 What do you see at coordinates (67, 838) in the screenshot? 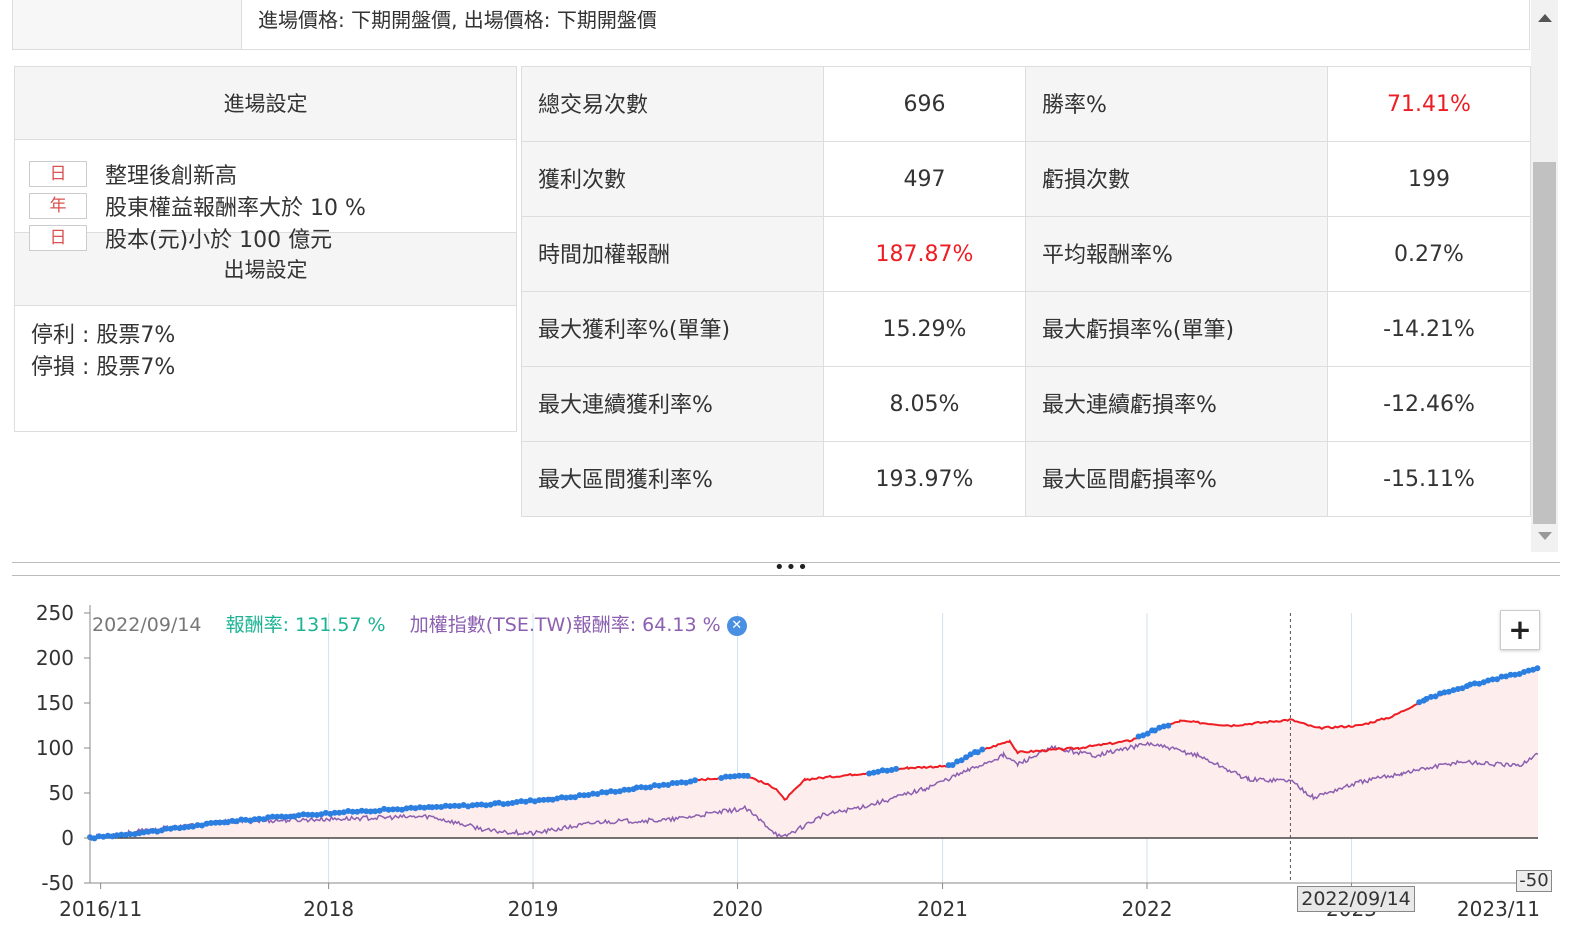
I see `y-tick-label: 0` at bounding box center [67, 838].